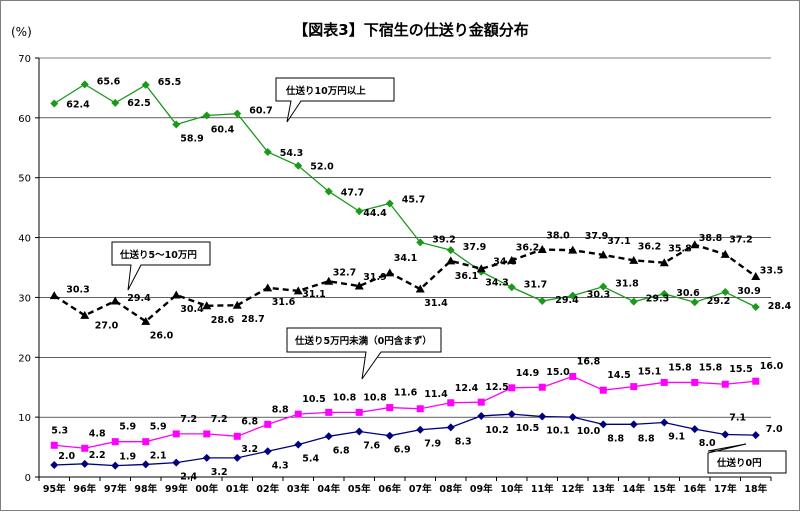  Describe the element at coordinates (542, 489) in the screenshot. I see `x-tick-label: 11年` at that location.